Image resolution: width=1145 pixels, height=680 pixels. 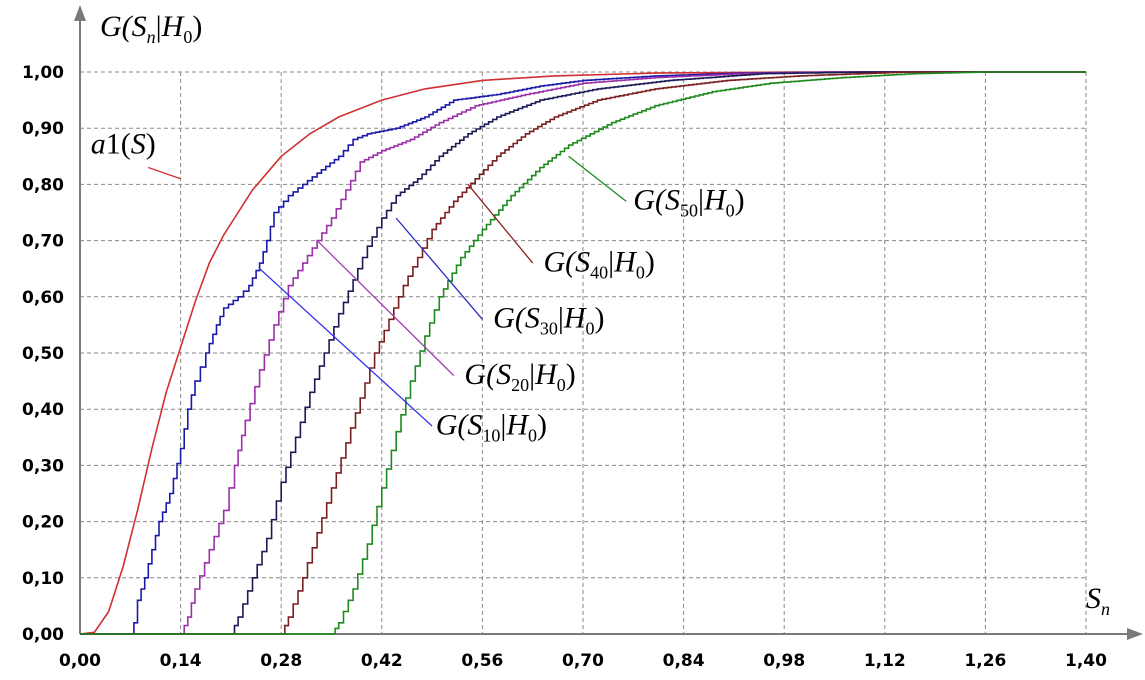 I want to click on y-label-hsub: 0, so click(x=187, y=37).